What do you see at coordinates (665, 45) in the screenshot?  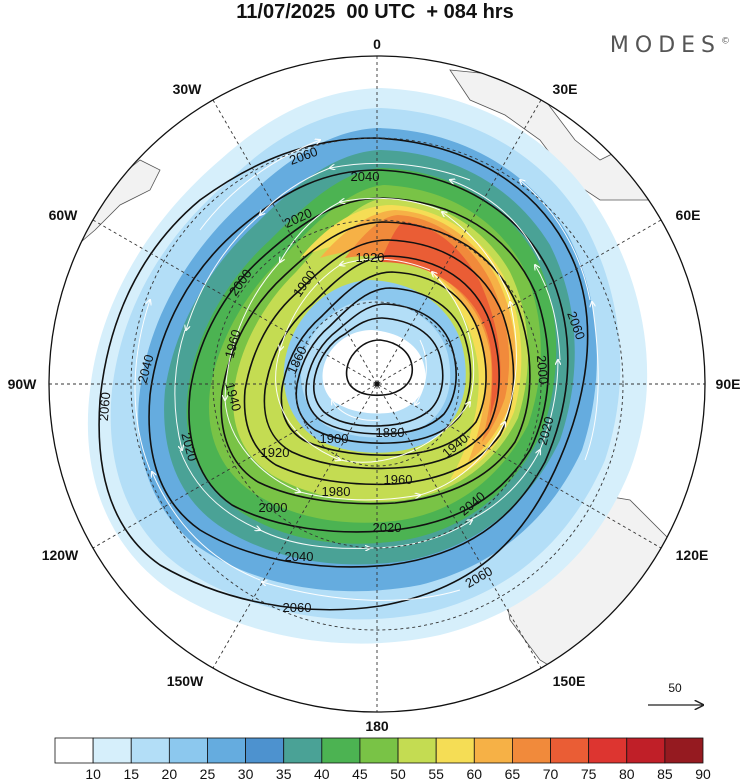 I see `brand-text: MODES` at bounding box center [665, 45].